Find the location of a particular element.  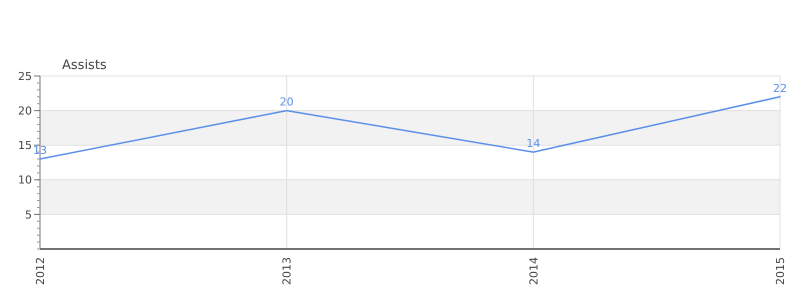

x-tick-label: 2015 is located at coordinates (780, 271).